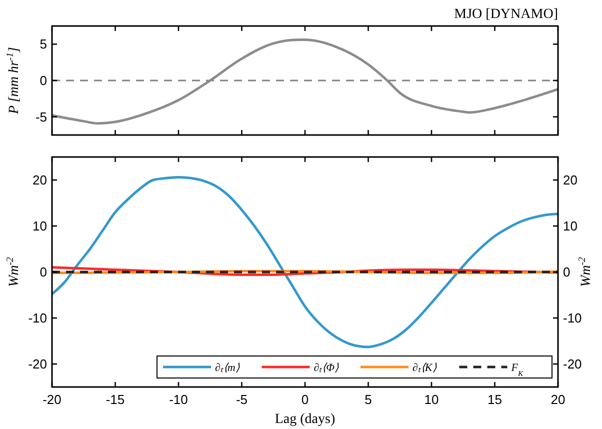  I want to click on chart-title: MJO [DYNAMO], so click(506, 14).